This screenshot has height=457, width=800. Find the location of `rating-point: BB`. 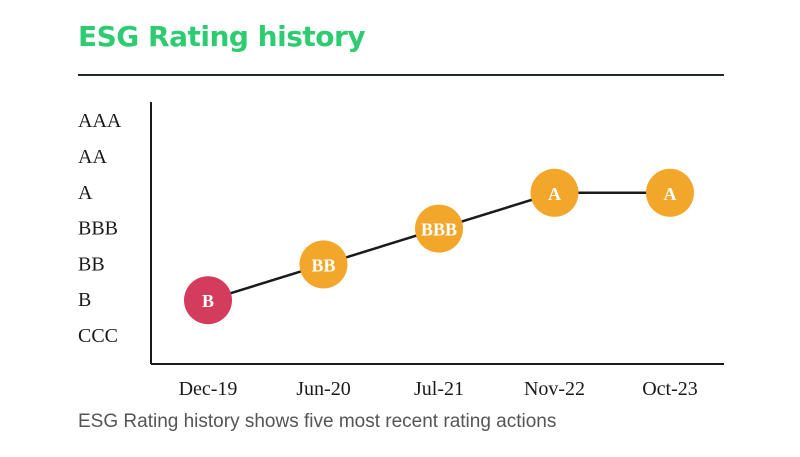

rating-point: BB is located at coordinates (323, 264).